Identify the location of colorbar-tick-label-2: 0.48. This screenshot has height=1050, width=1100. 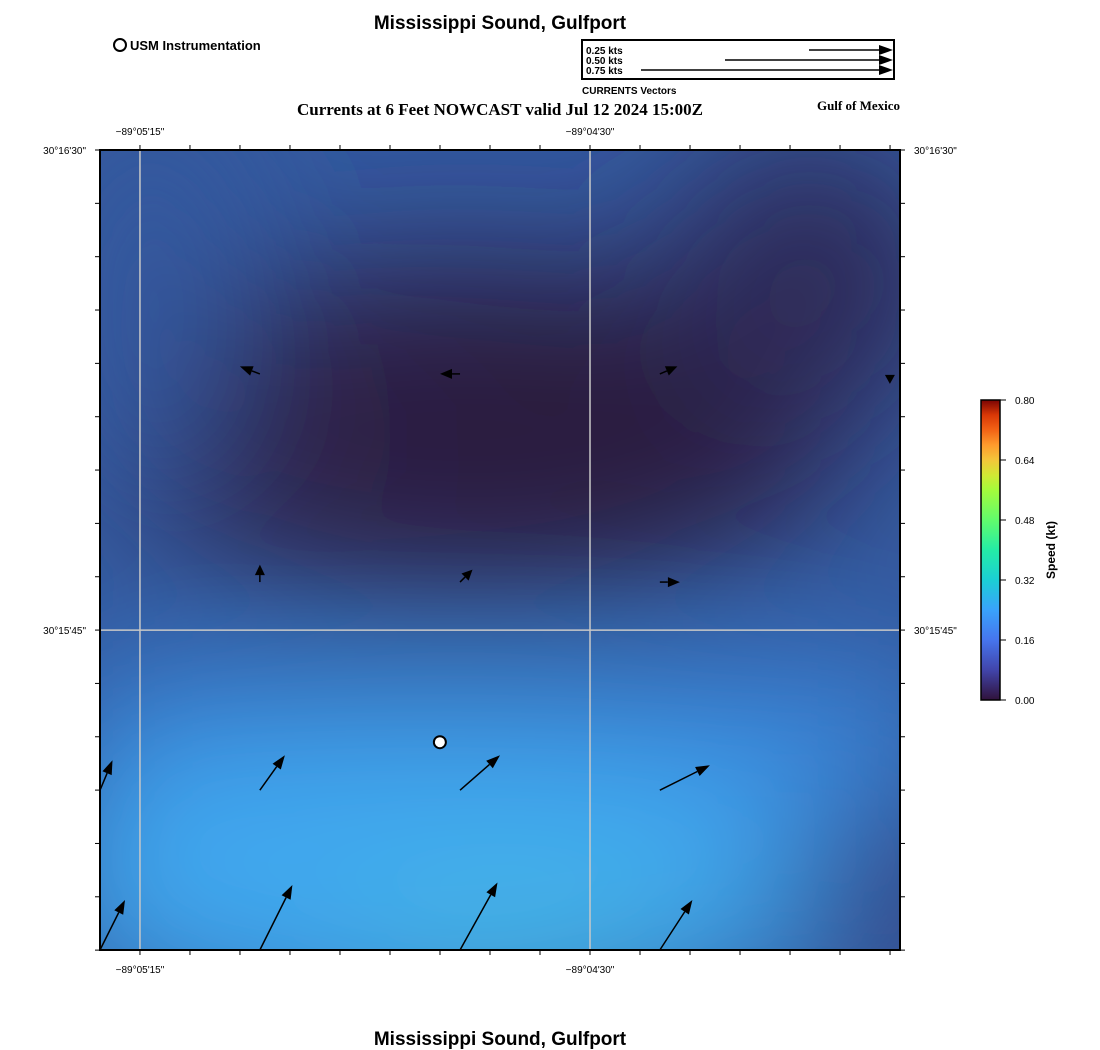
(1025, 521).